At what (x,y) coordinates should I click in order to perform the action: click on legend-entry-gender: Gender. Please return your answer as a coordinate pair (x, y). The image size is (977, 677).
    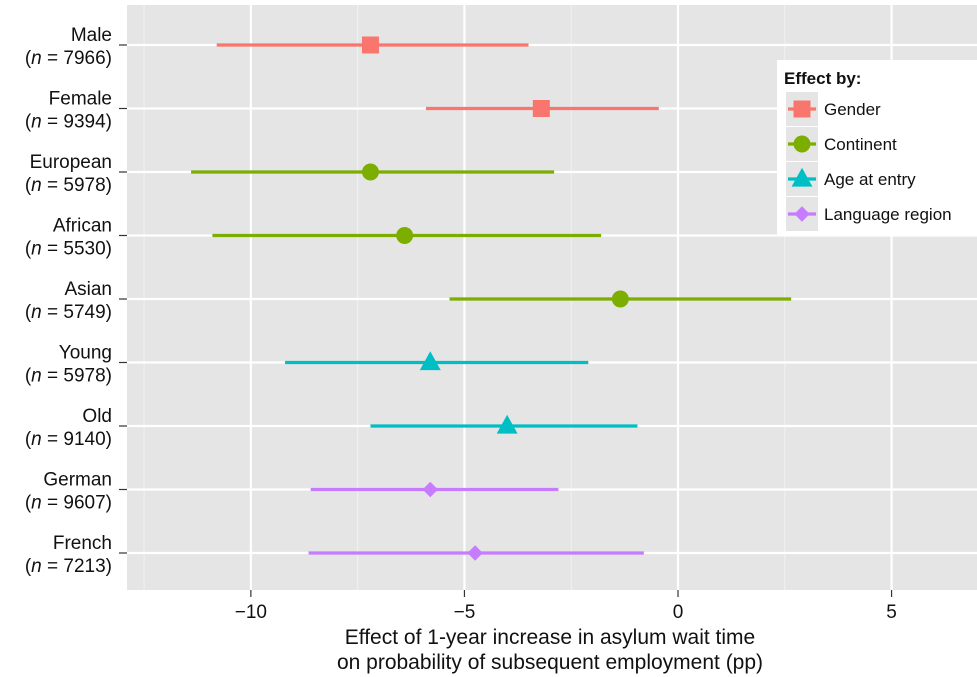
    Looking at the image, I should click on (833, 109).